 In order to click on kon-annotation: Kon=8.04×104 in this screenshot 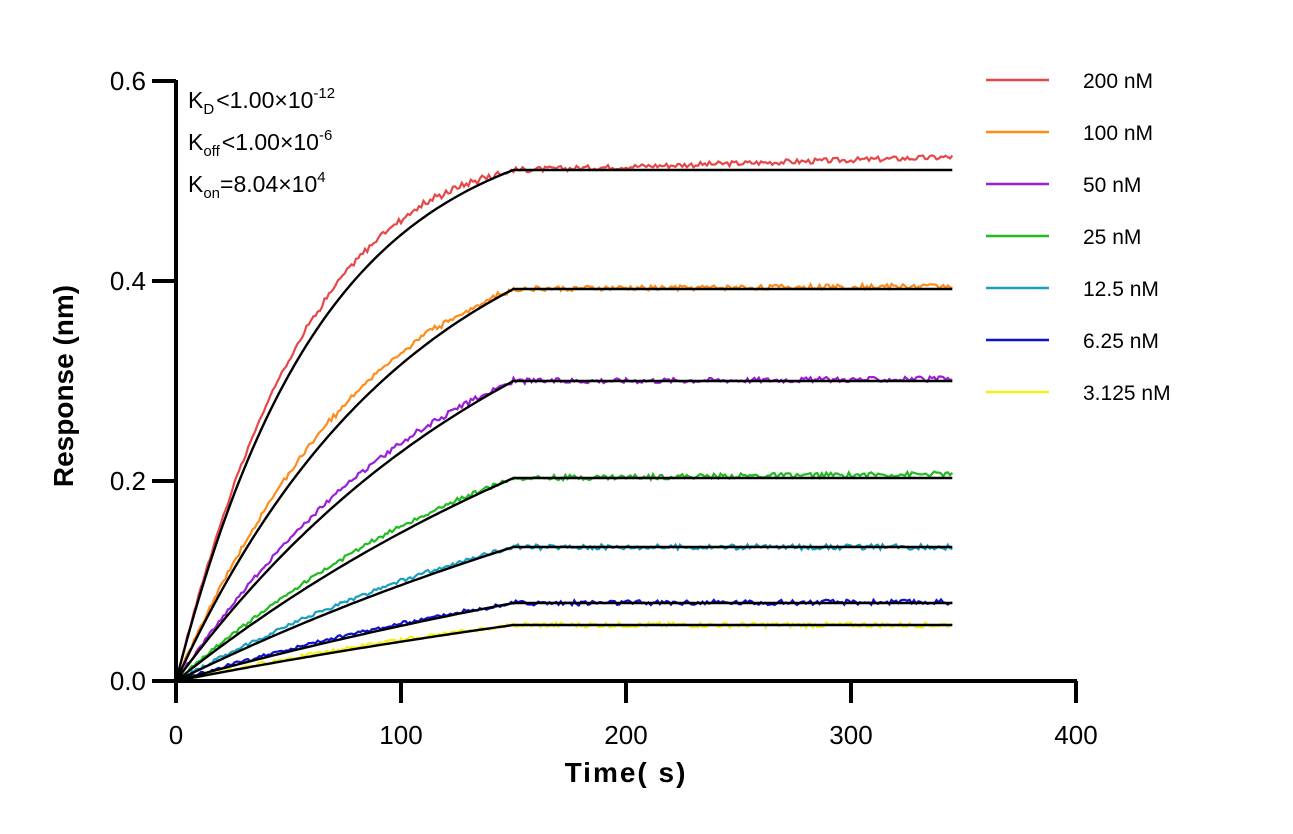, I will do `click(257, 185)`.